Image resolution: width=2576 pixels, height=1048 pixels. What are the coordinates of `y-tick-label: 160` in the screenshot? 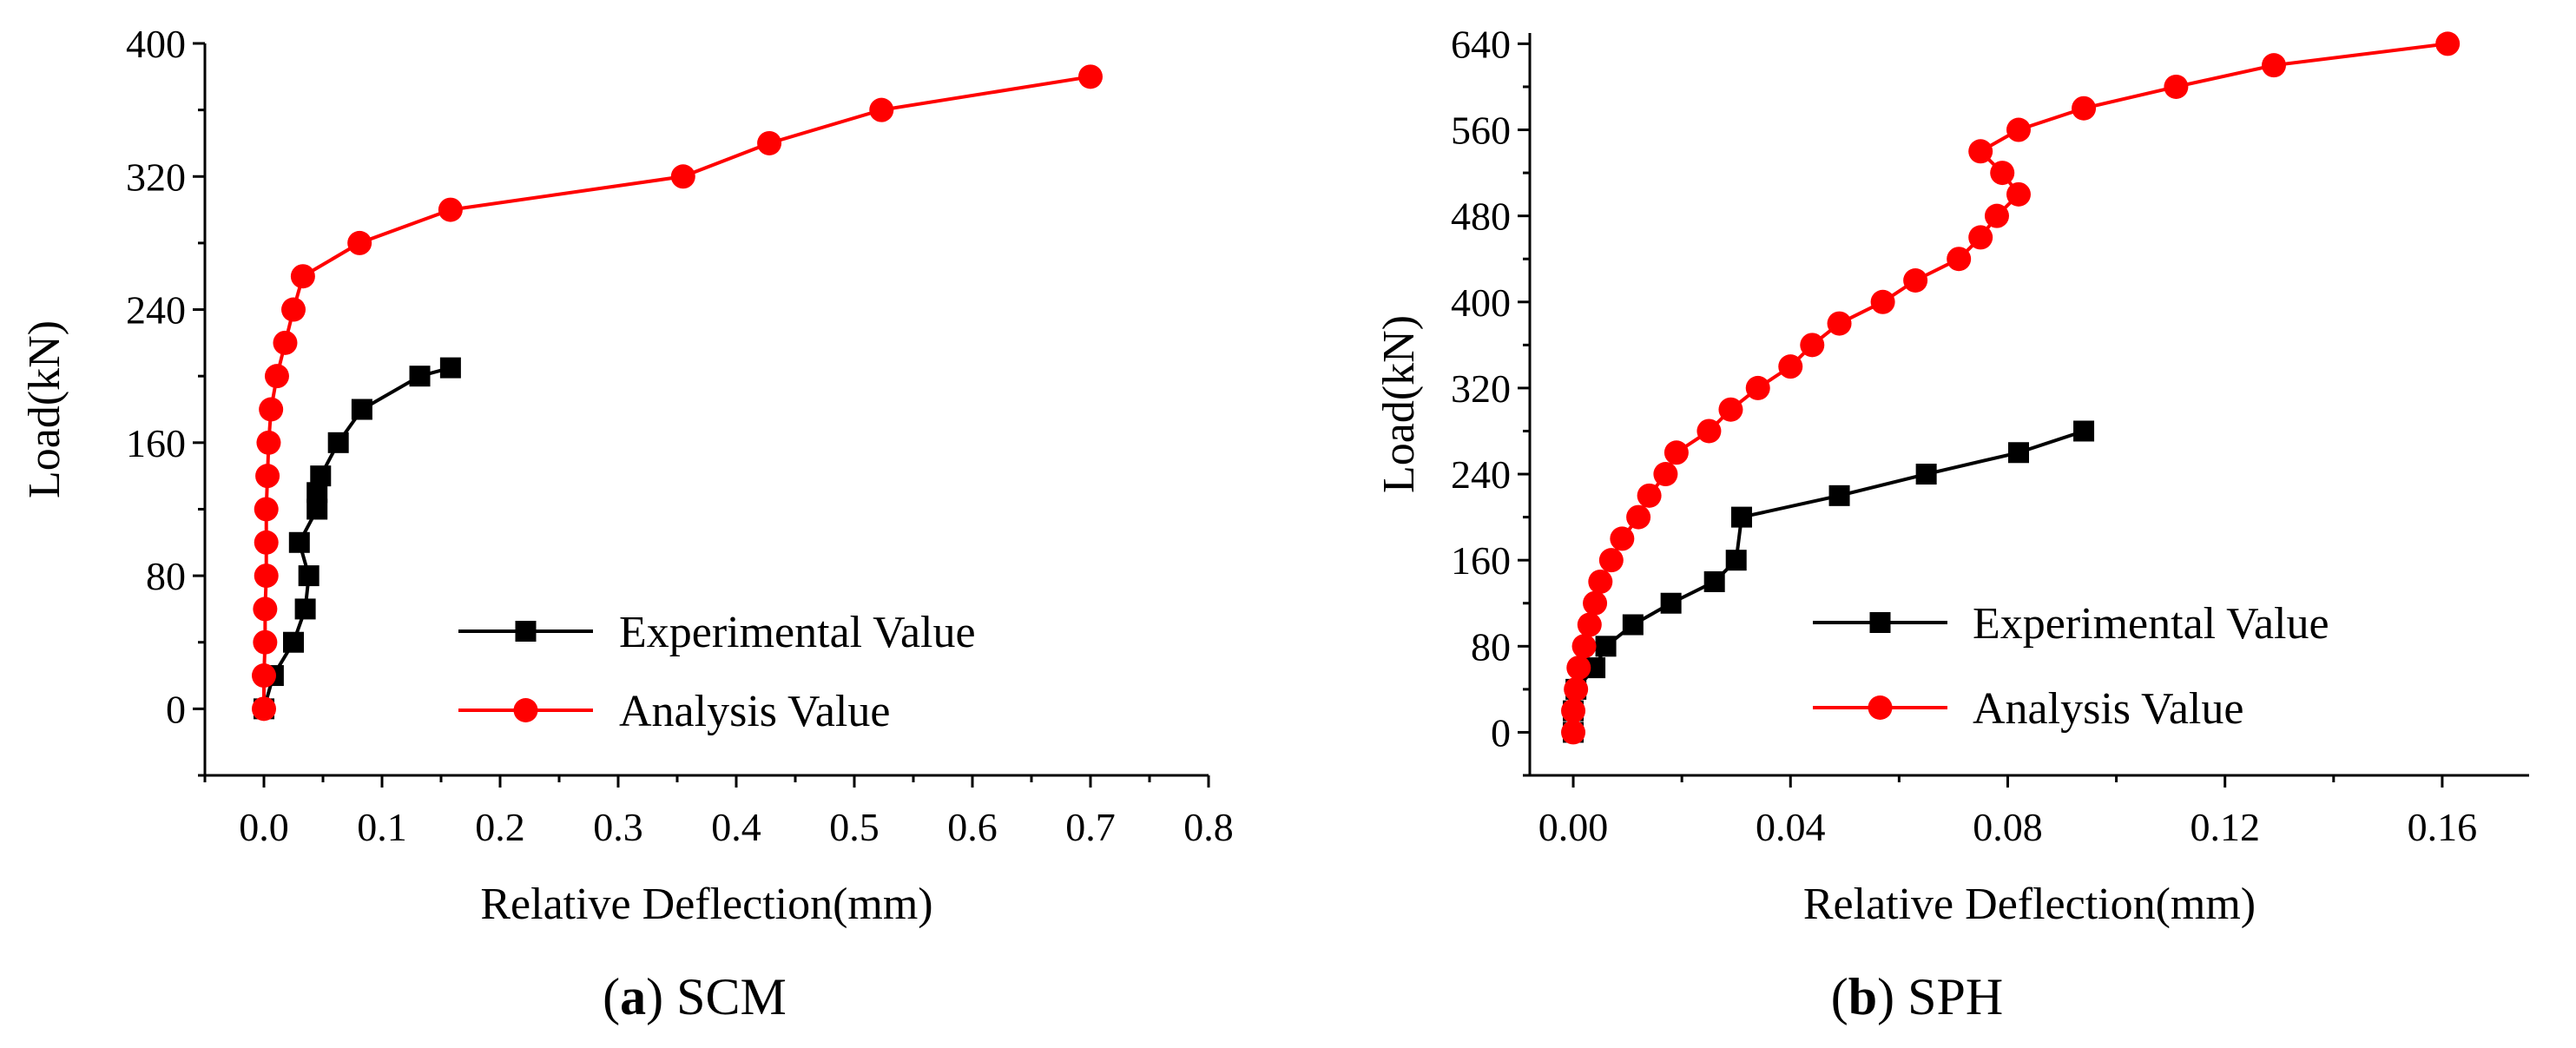 It's located at (156, 443).